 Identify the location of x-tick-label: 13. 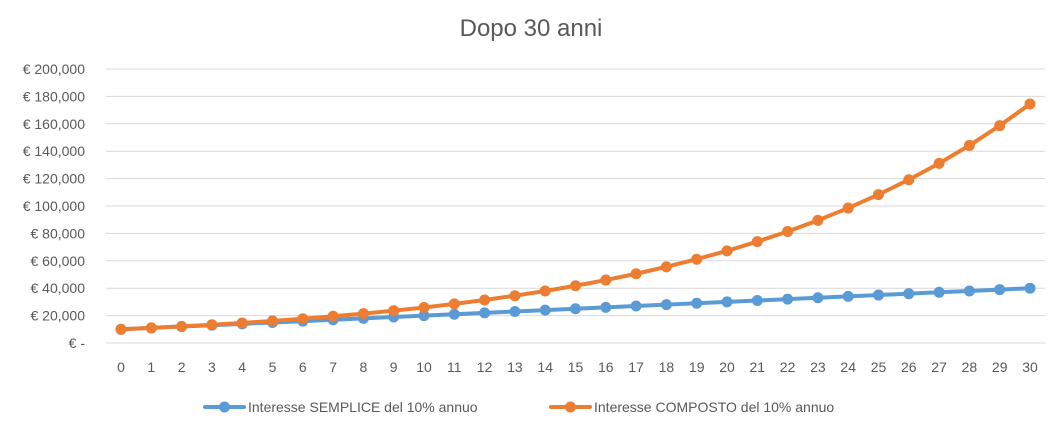
(515, 367).